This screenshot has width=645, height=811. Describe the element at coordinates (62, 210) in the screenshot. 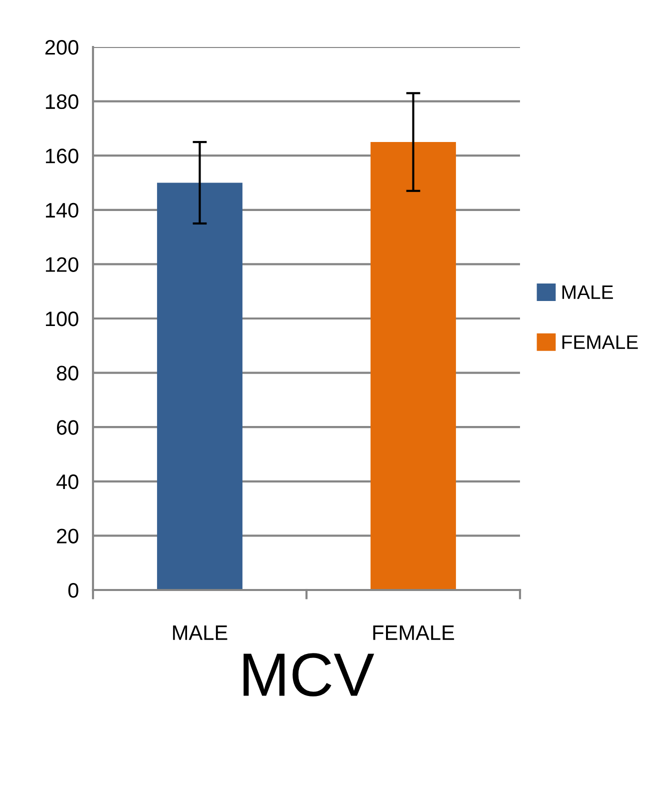

I see `y-tick-label: 140` at that location.